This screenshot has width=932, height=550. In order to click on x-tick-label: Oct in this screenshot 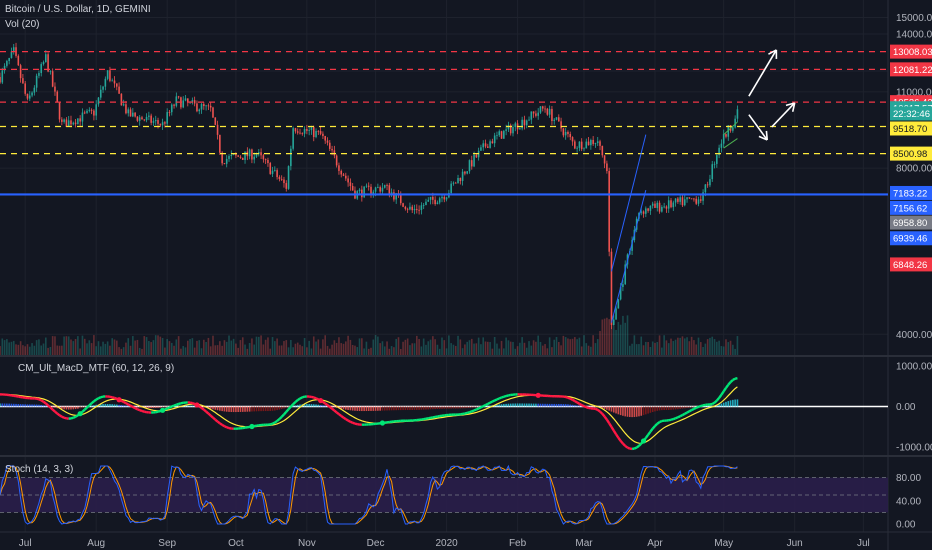, I will do `click(236, 543)`.